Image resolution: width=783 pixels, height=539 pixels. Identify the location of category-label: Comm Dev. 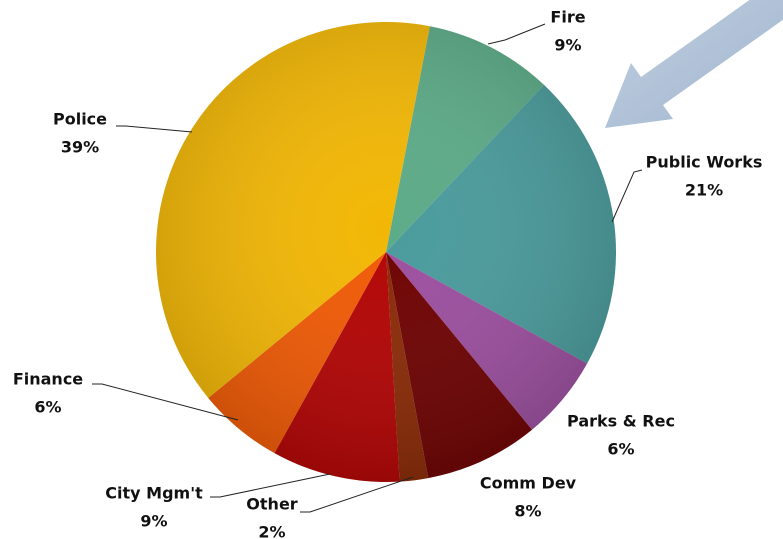
(528, 483).